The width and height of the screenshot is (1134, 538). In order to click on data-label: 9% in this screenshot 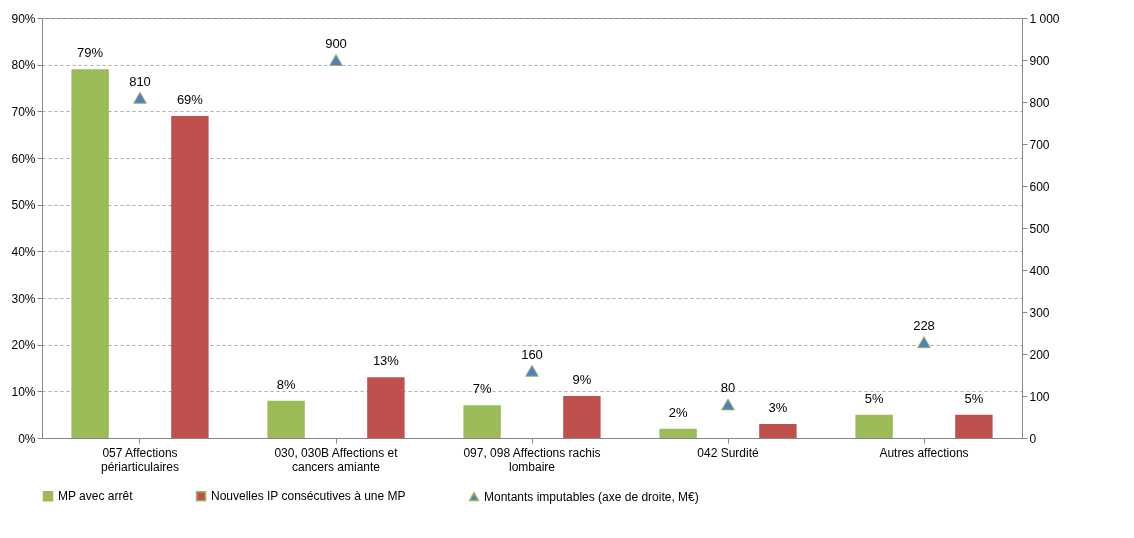, I will do `click(582, 379)`.